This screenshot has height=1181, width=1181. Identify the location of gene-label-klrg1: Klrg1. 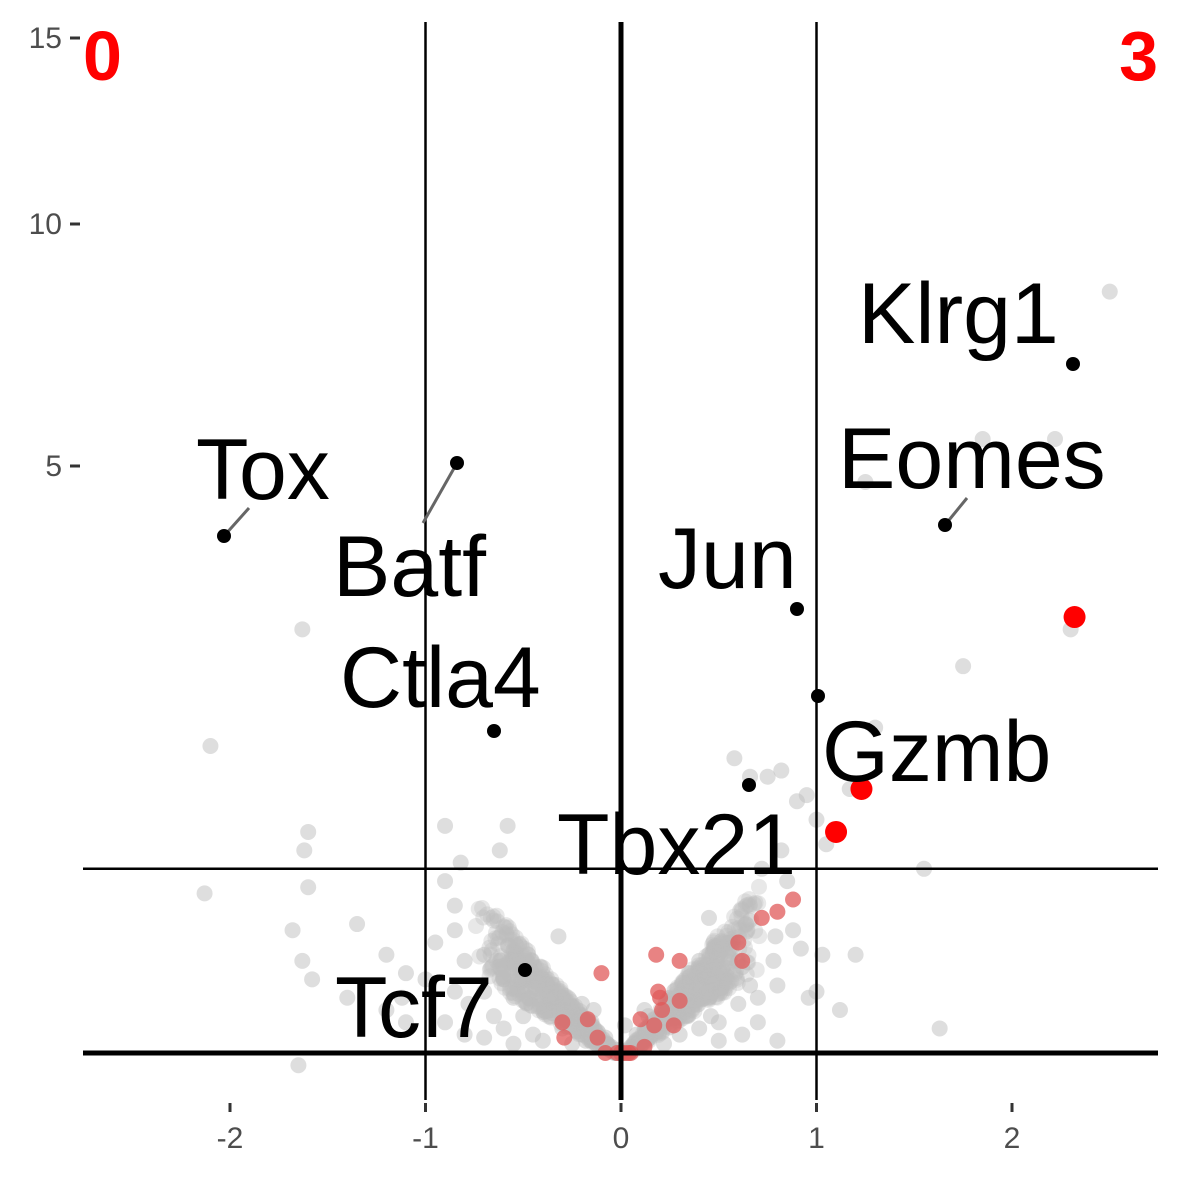
(958, 314).